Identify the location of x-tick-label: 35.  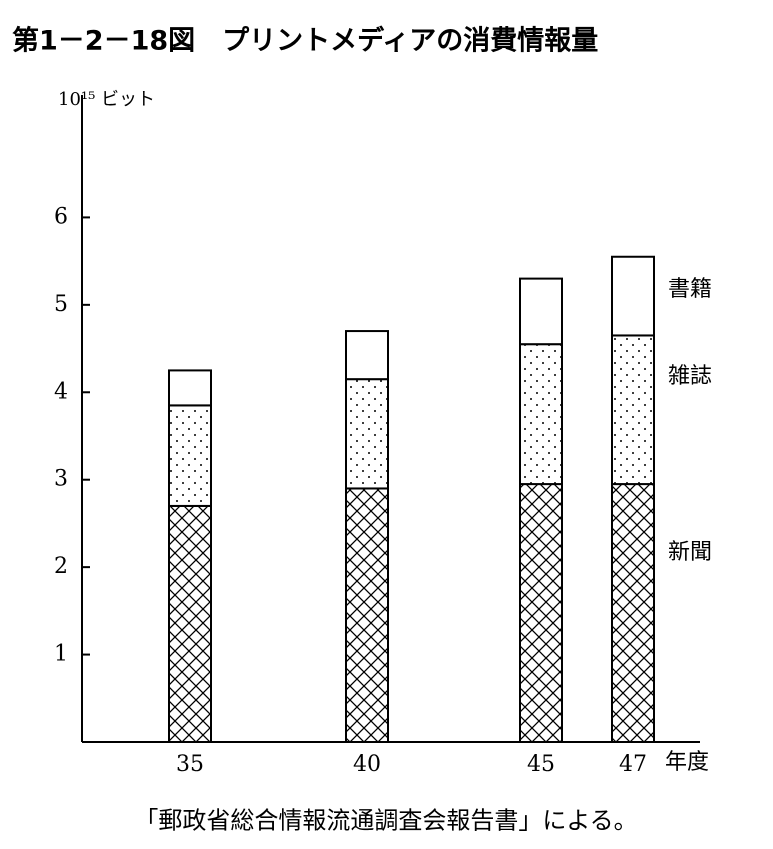
(190, 764).